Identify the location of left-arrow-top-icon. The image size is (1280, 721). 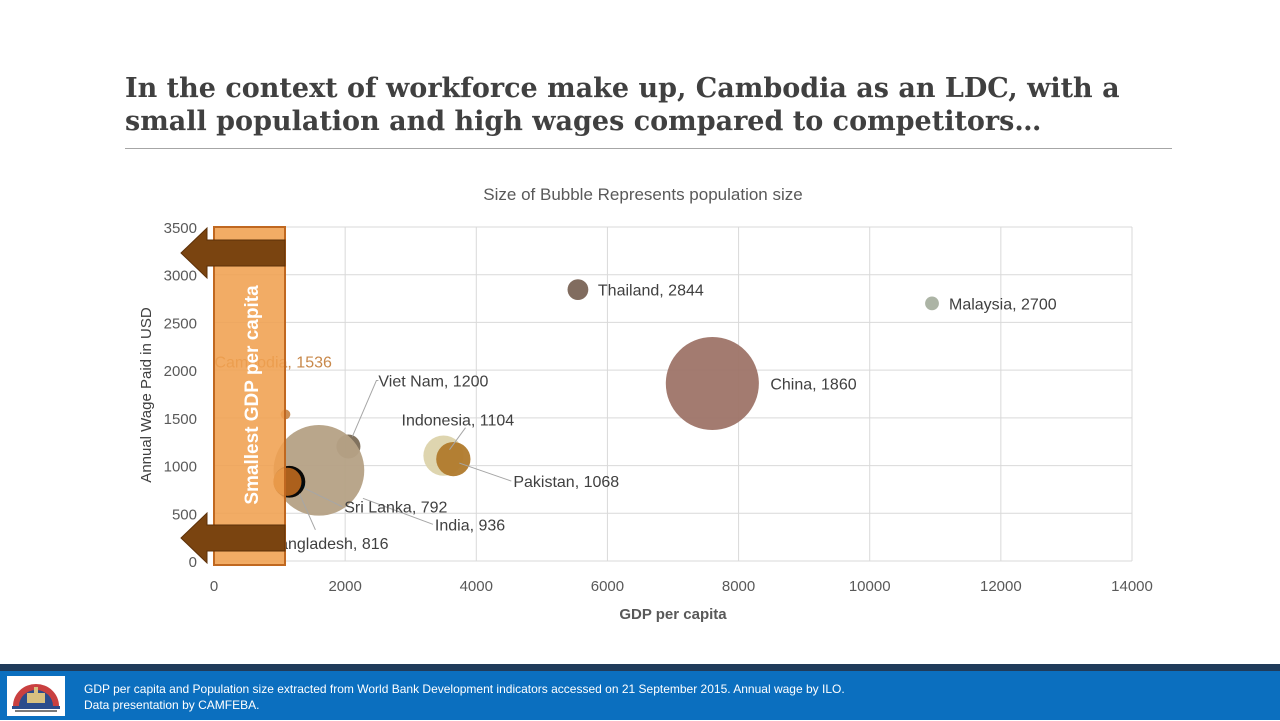
(233, 253).